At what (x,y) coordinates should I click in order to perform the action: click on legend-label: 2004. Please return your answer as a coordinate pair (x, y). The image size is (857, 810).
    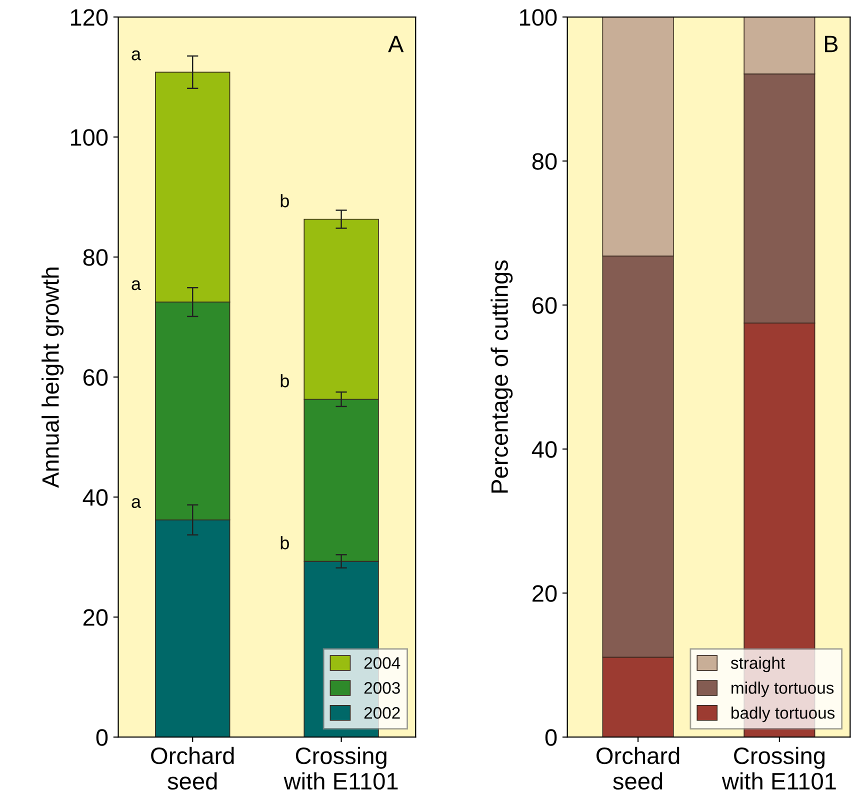
    Looking at the image, I should click on (382, 663).